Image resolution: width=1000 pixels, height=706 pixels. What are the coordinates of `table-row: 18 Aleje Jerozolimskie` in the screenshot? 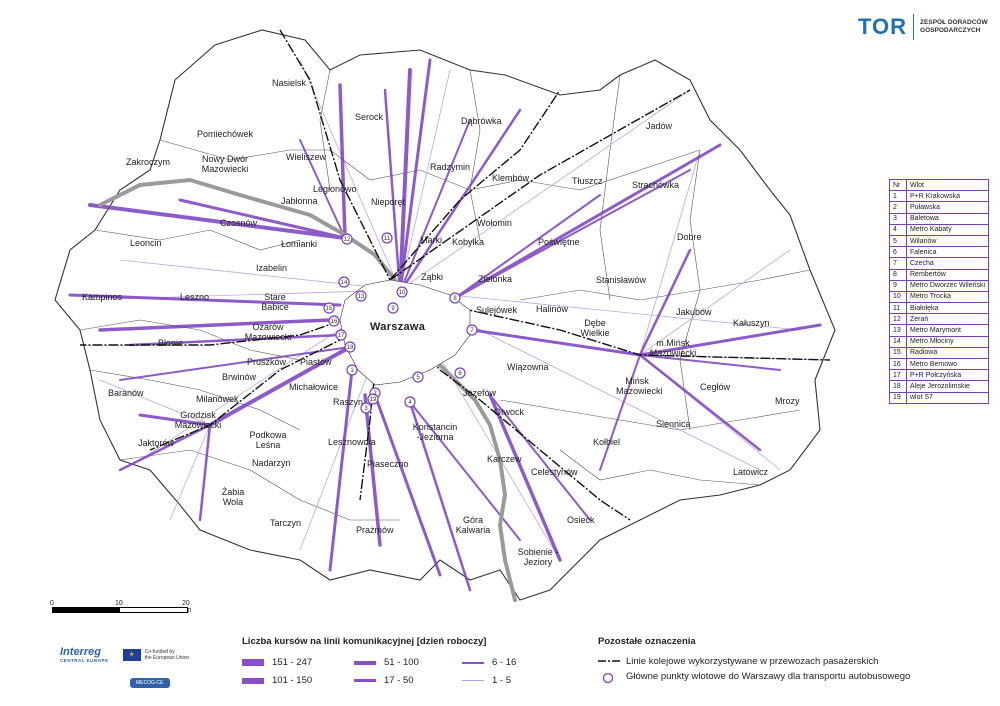 It's located at (939, 386).